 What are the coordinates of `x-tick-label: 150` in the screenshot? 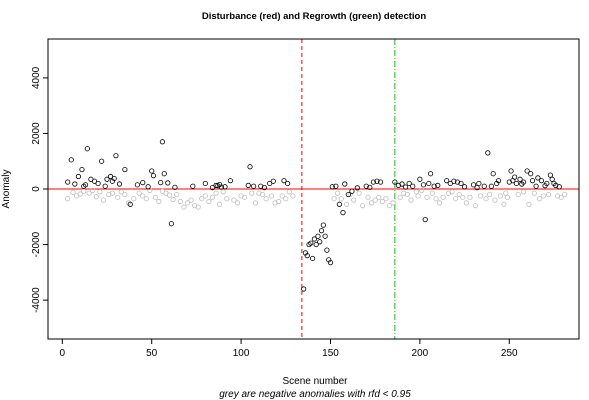 It's located at (330, 353).